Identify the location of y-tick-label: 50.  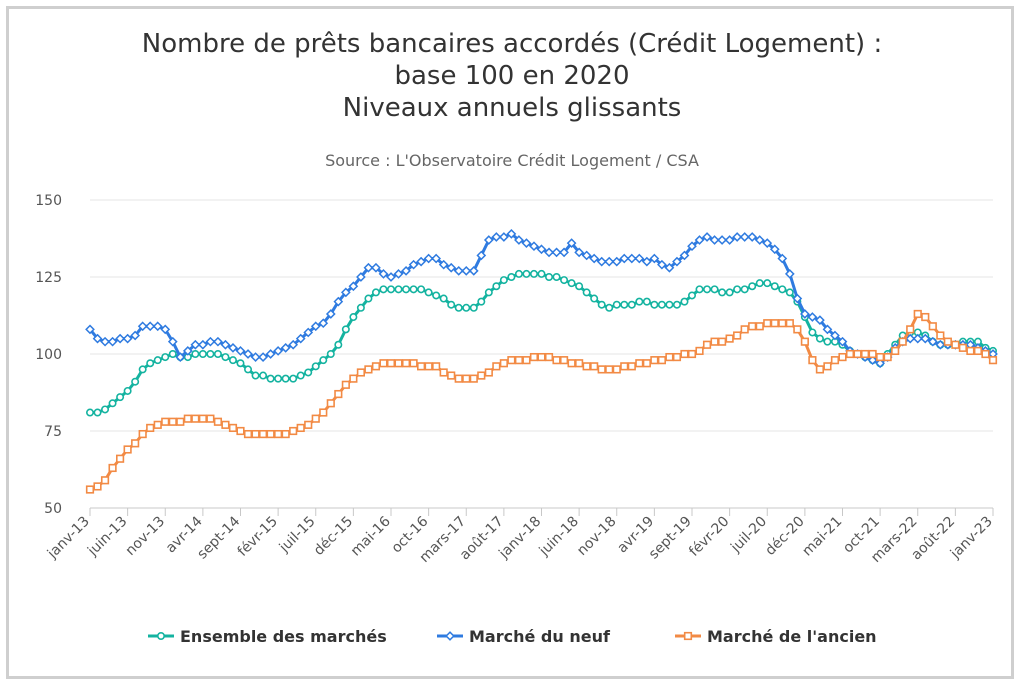
(53, 509).